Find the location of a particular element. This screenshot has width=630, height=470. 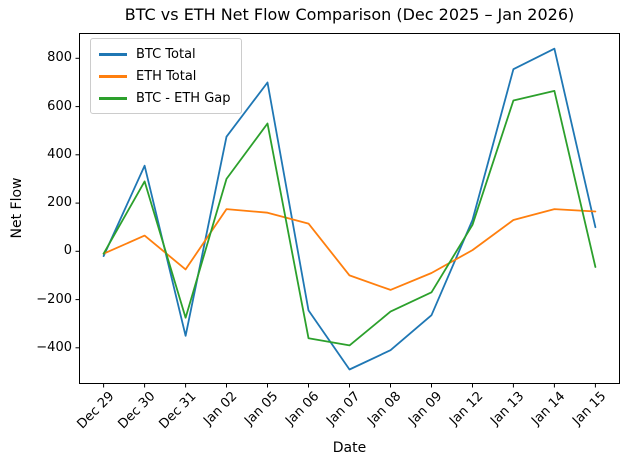

y-tick-label: −200 is located at coordinates (54, 299).